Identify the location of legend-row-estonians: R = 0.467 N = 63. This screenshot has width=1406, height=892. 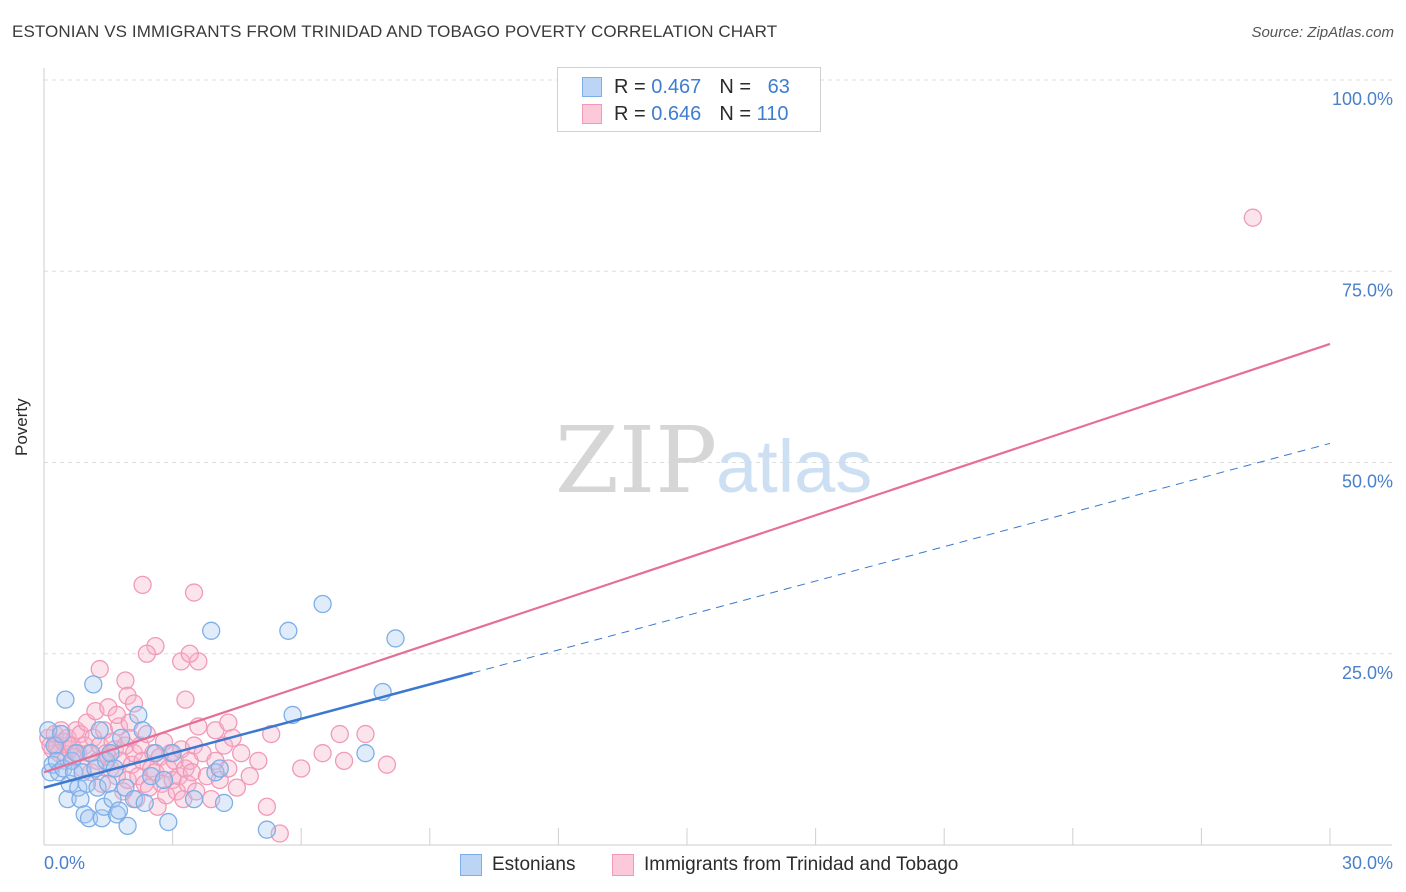
(686, 87).